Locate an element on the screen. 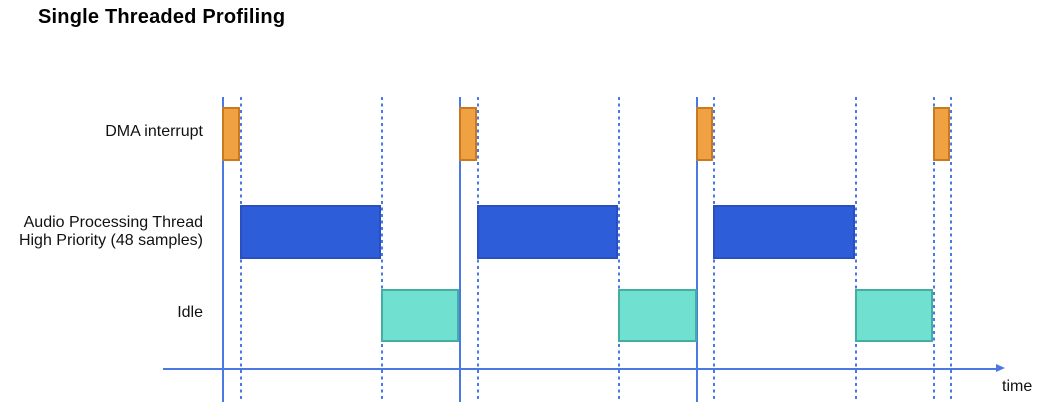 This screenshot has width=1050, height=409. time-axis-label: time is located at coordinates (1017, 386).